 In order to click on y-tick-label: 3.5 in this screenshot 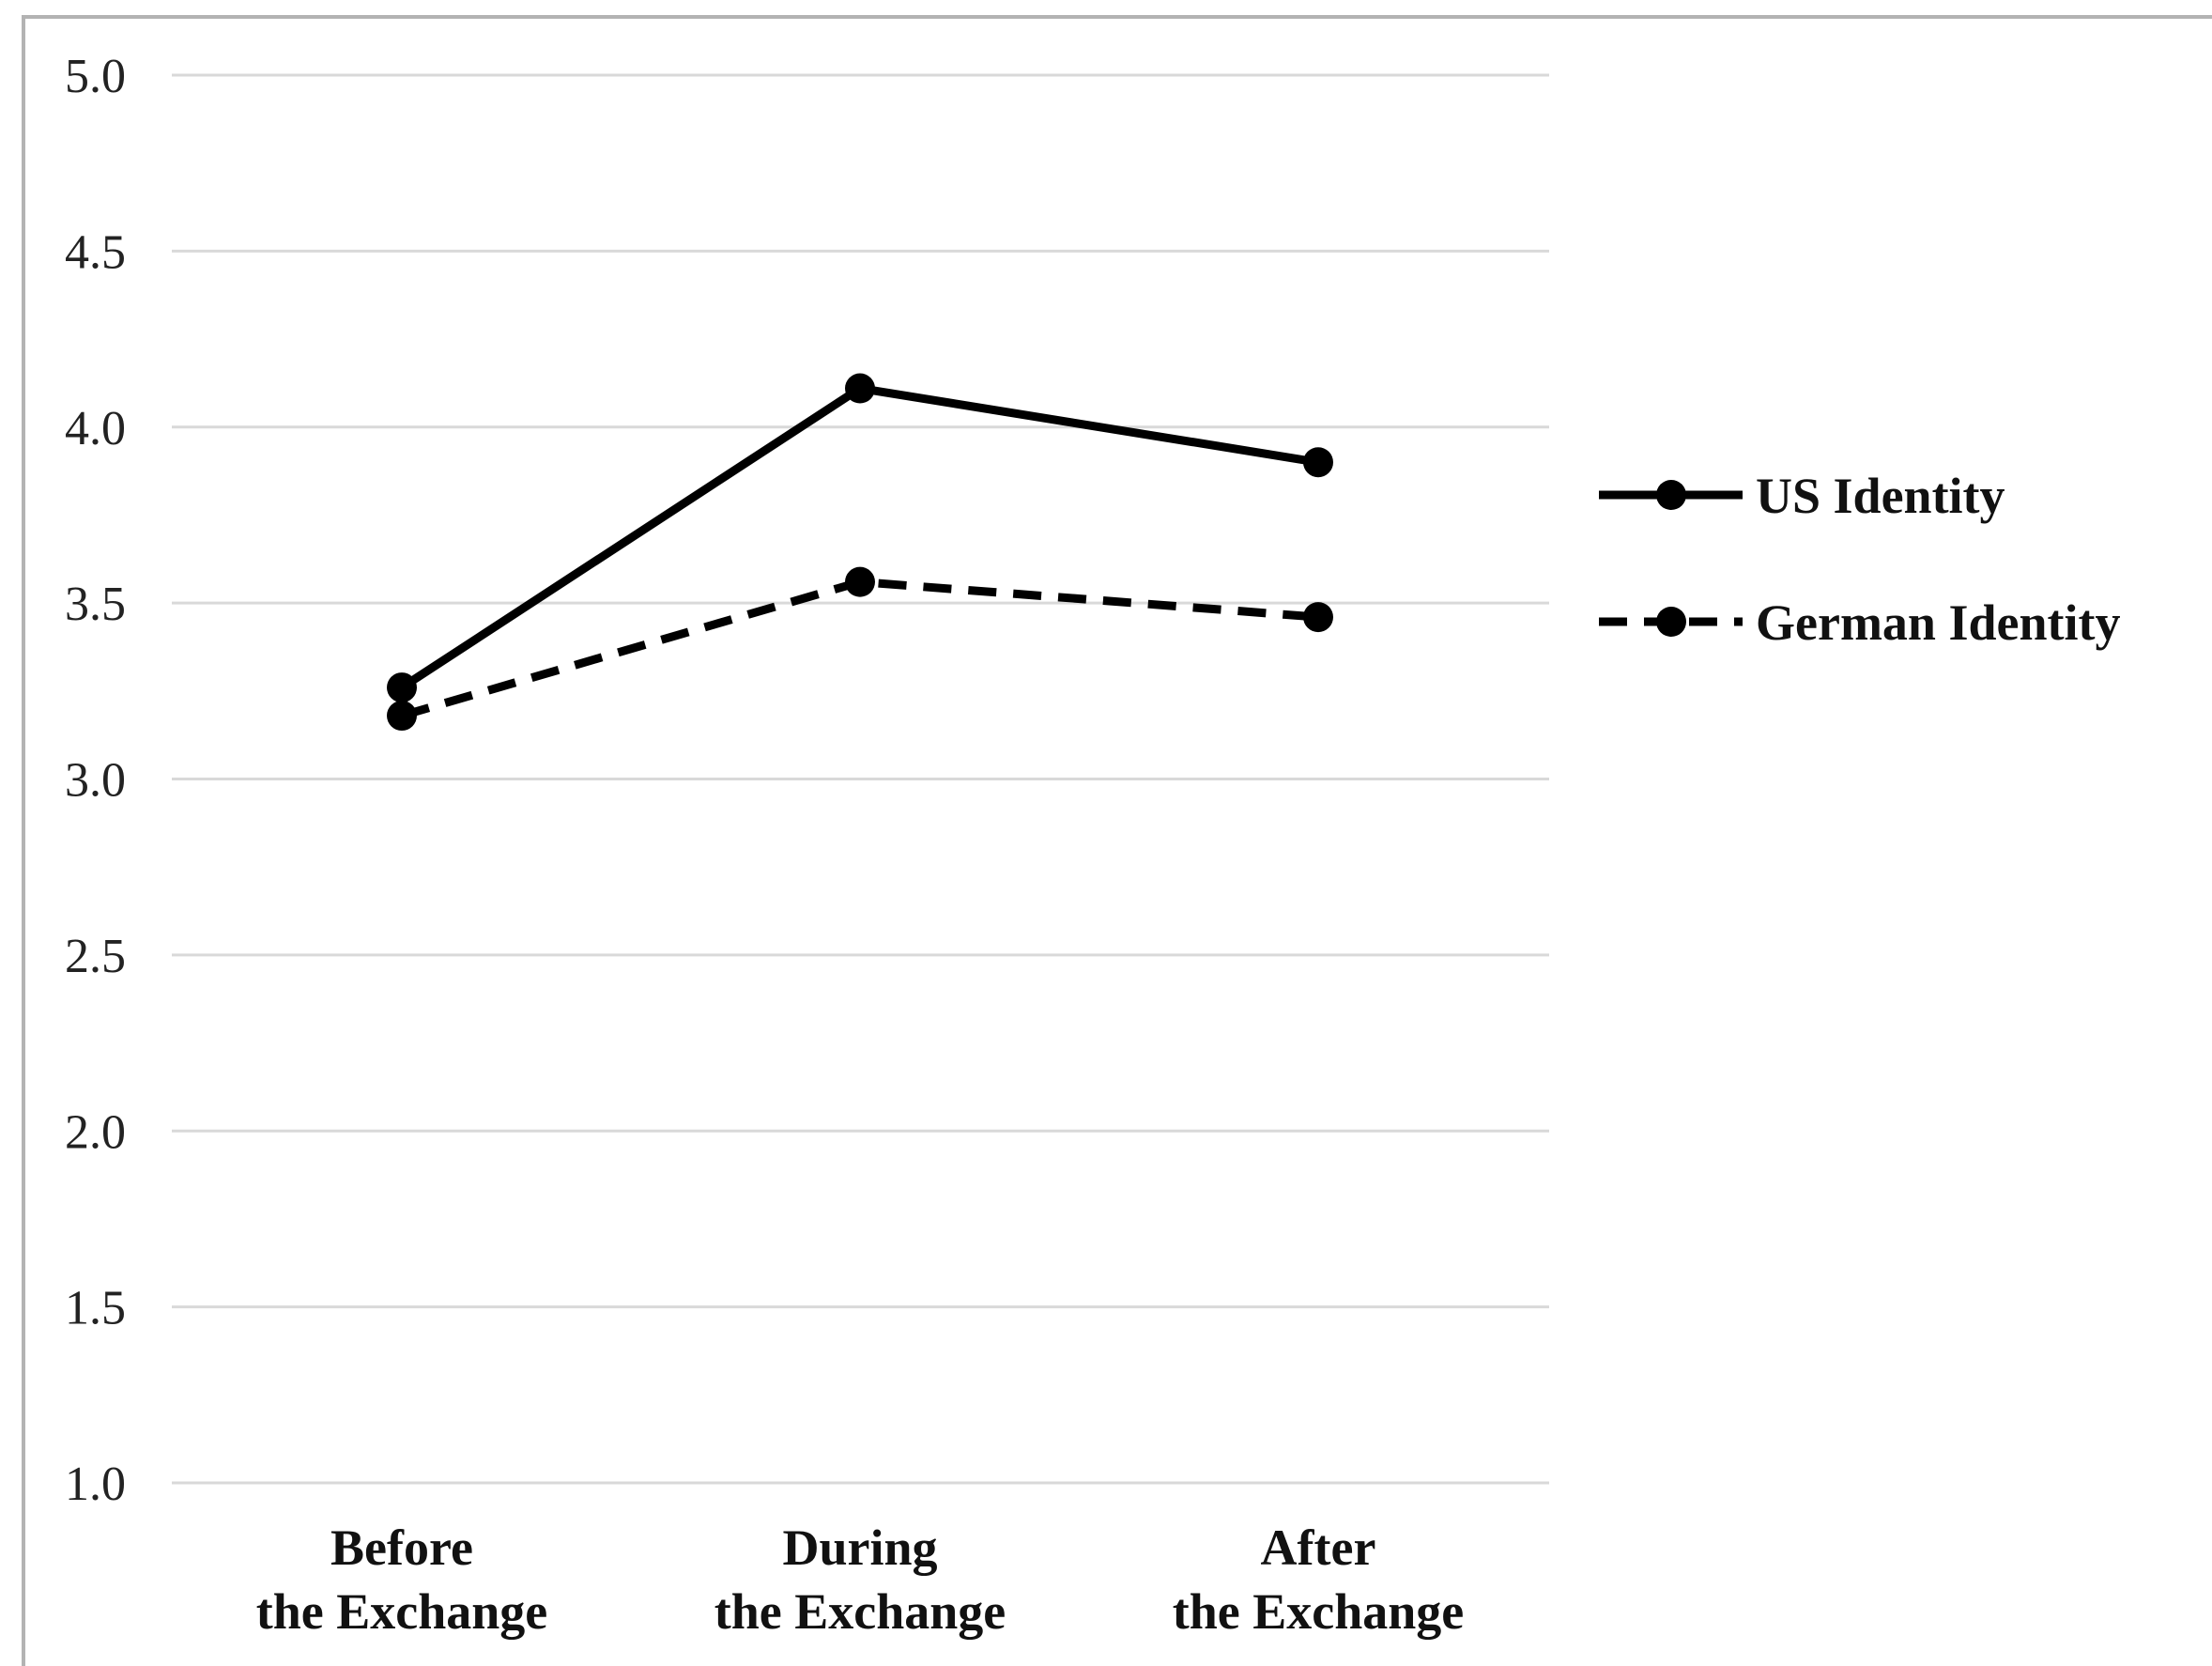, I will do `click(95, 604)`.